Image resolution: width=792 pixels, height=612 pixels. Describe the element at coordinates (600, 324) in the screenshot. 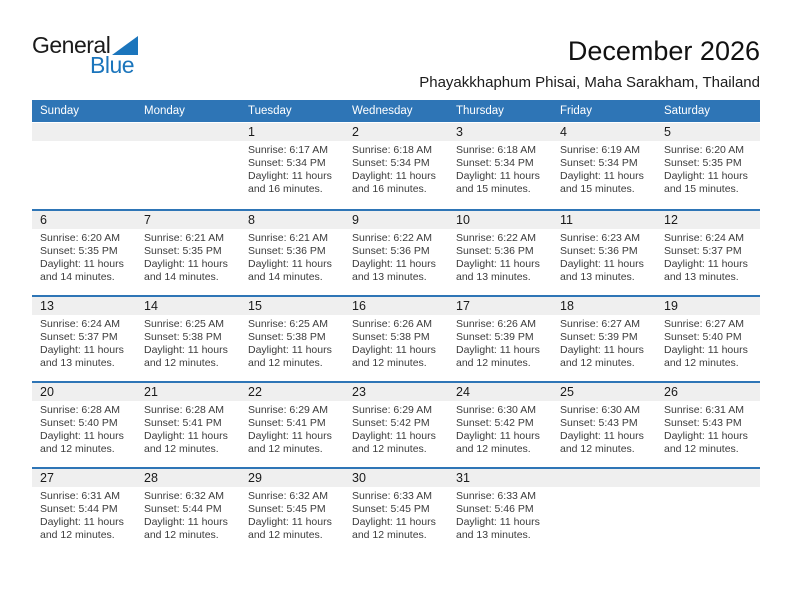

I see `sunrise-text: Sunrise: 6:27 AM` at that location.